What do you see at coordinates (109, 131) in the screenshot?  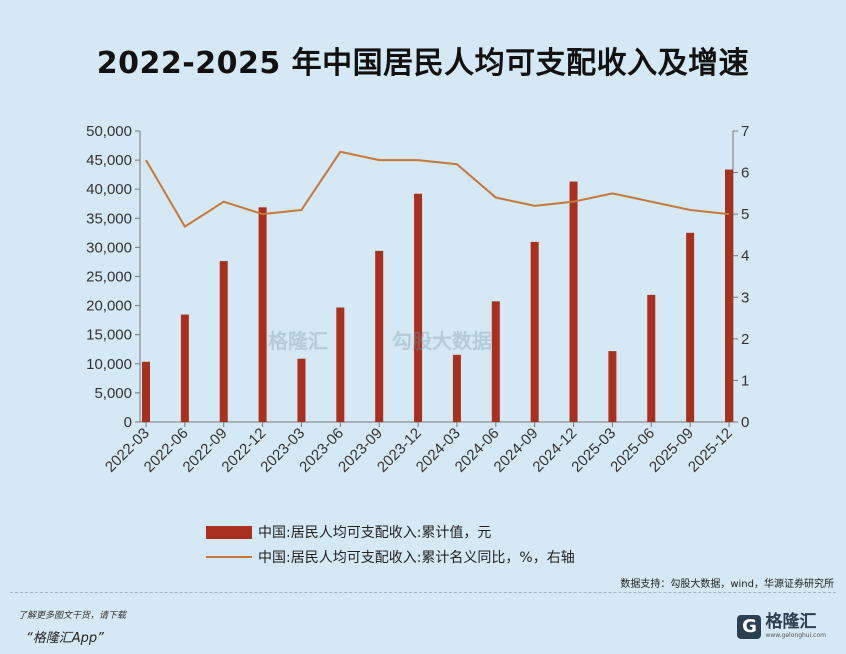 I see `y-left-tick-label: 50,000` at bounding box center [109, 131].